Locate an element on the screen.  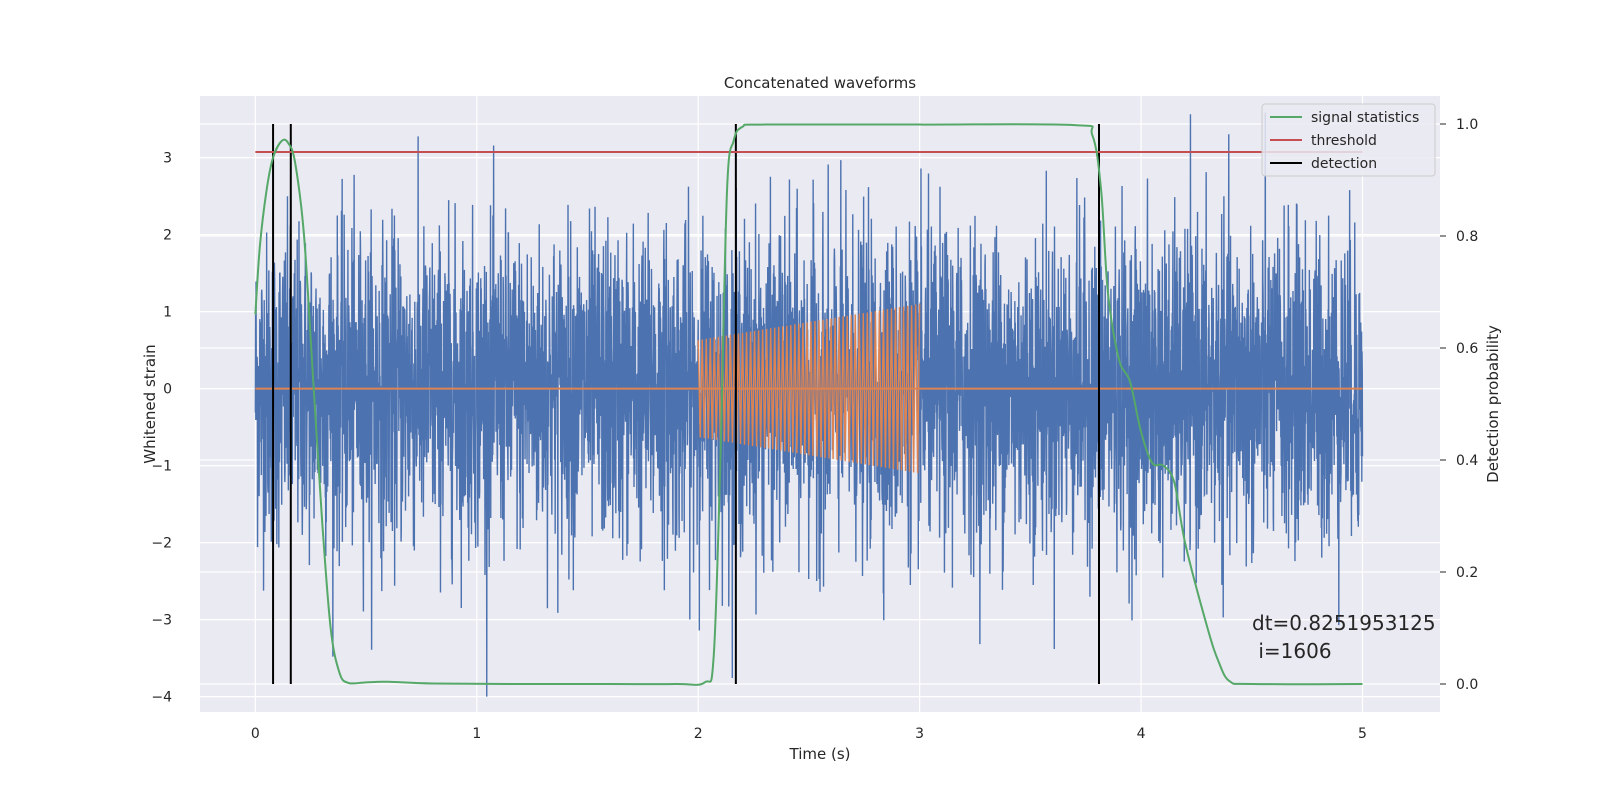
legend-label-threshold: threshold is located at coordinates (1344, 141).